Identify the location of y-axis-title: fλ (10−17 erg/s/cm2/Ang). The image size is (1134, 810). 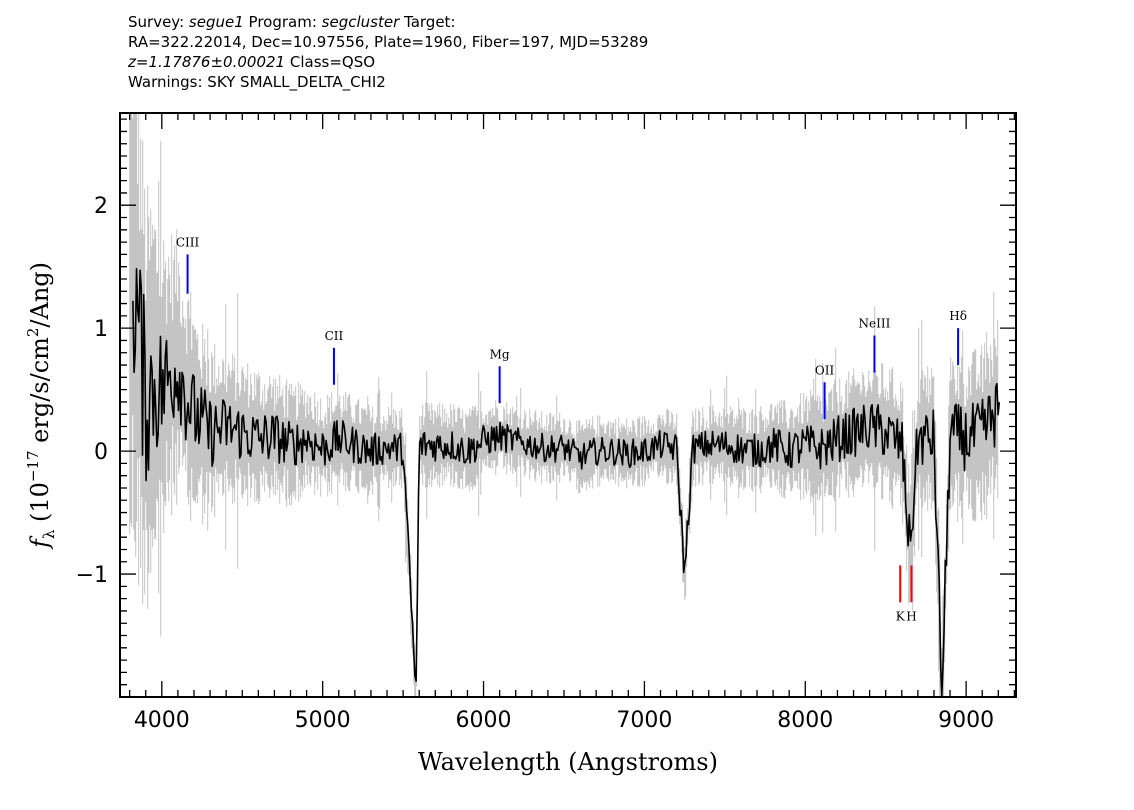
(41, 406).